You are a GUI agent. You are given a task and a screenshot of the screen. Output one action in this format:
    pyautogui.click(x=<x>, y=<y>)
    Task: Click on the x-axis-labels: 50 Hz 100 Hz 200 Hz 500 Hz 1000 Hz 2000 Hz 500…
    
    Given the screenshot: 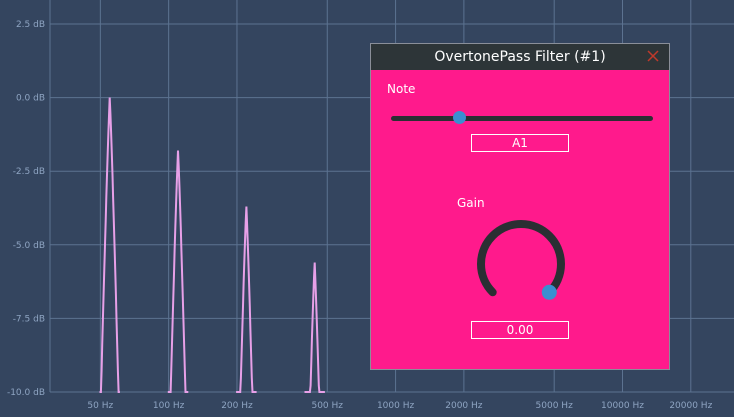 What is the action you would take?
    pyautogui.click(x=399, y=406)
    